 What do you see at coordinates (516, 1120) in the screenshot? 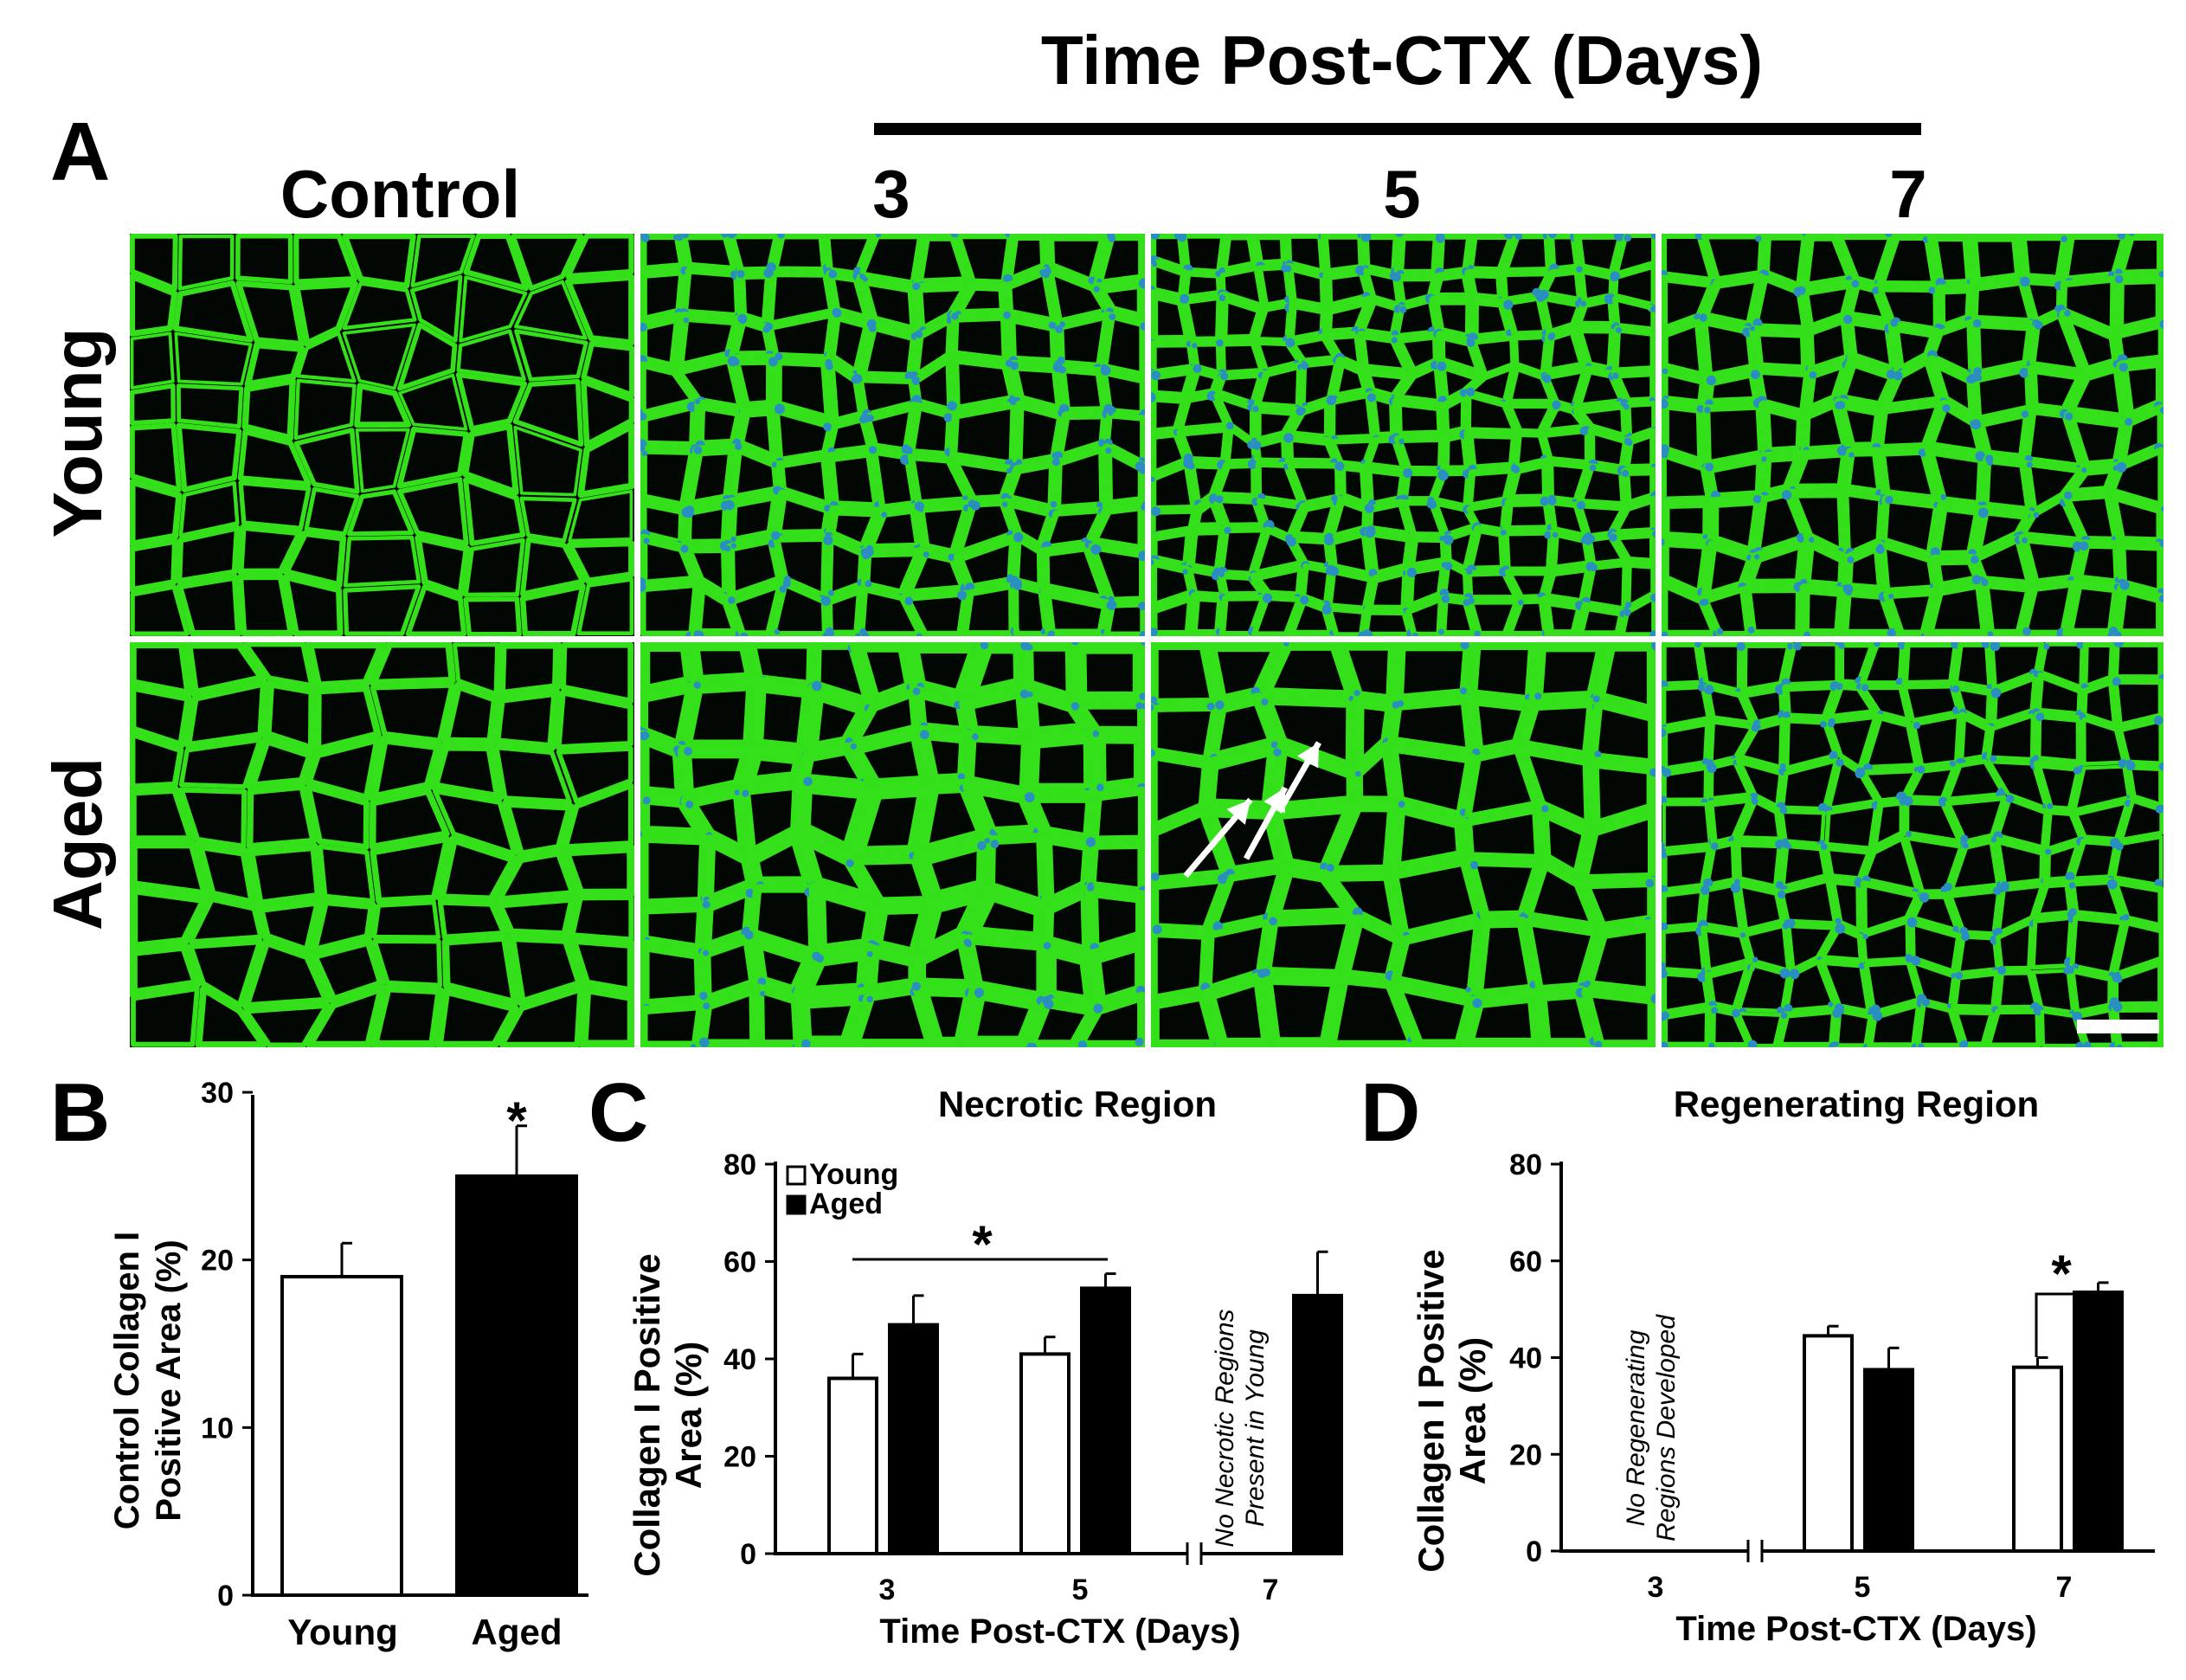
I see `significance-star-b: *` at bounding box center [516, 1120].